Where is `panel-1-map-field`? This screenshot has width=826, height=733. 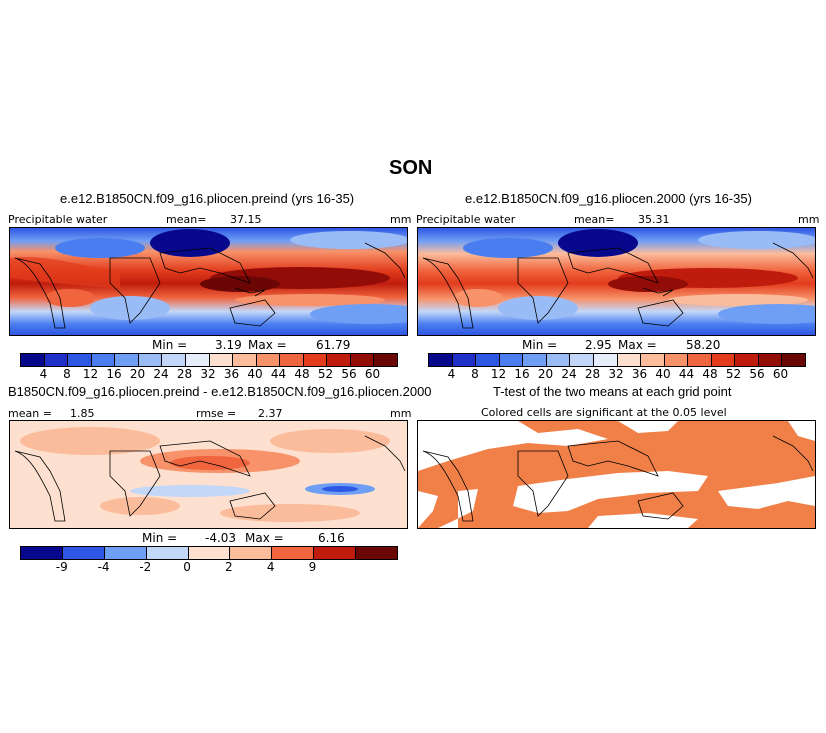 panel-1-map-field is located at coordinates (208, 281).